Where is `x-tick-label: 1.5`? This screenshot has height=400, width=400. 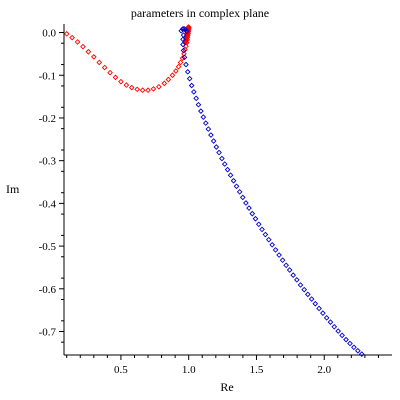
x-tick-label: 1.5 is located at coordinates (257, 370).